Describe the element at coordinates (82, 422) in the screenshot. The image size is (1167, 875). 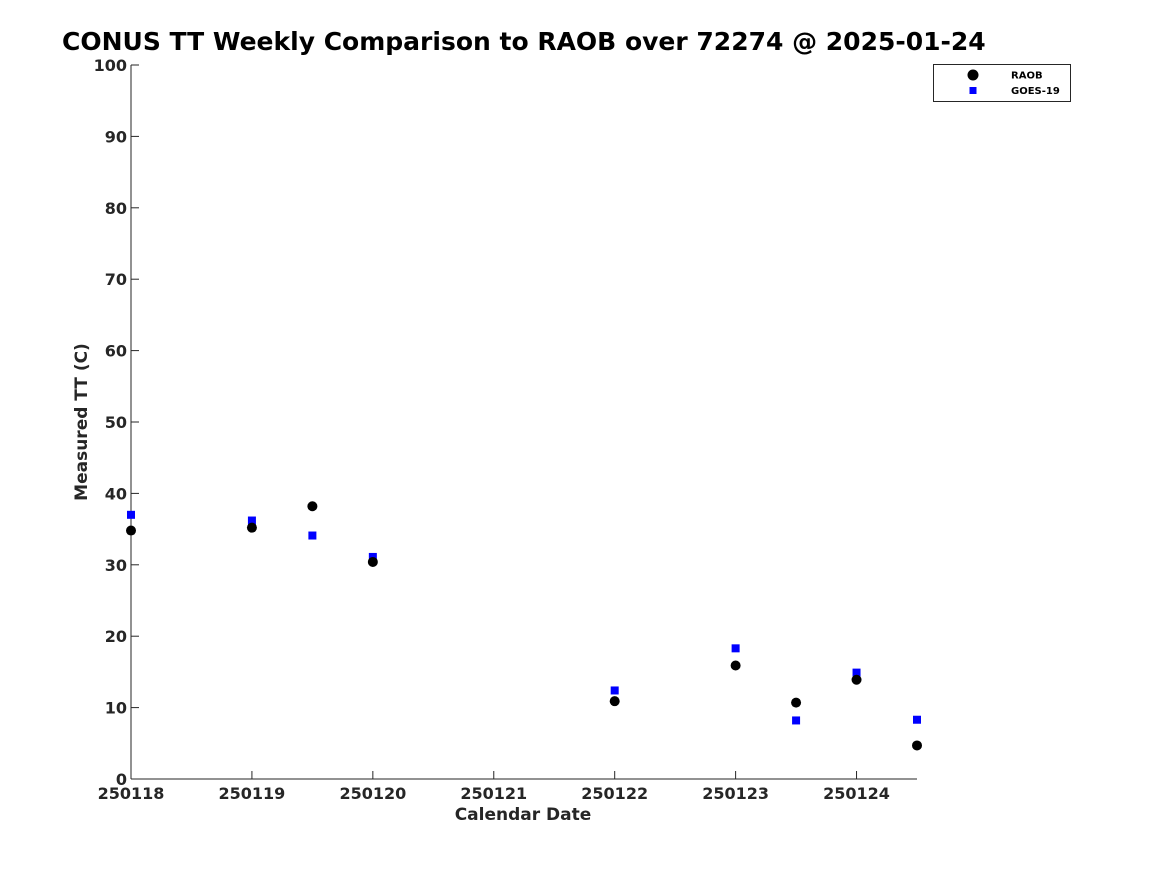
I see `y-axis-label: Measured TT (C)` at that location.